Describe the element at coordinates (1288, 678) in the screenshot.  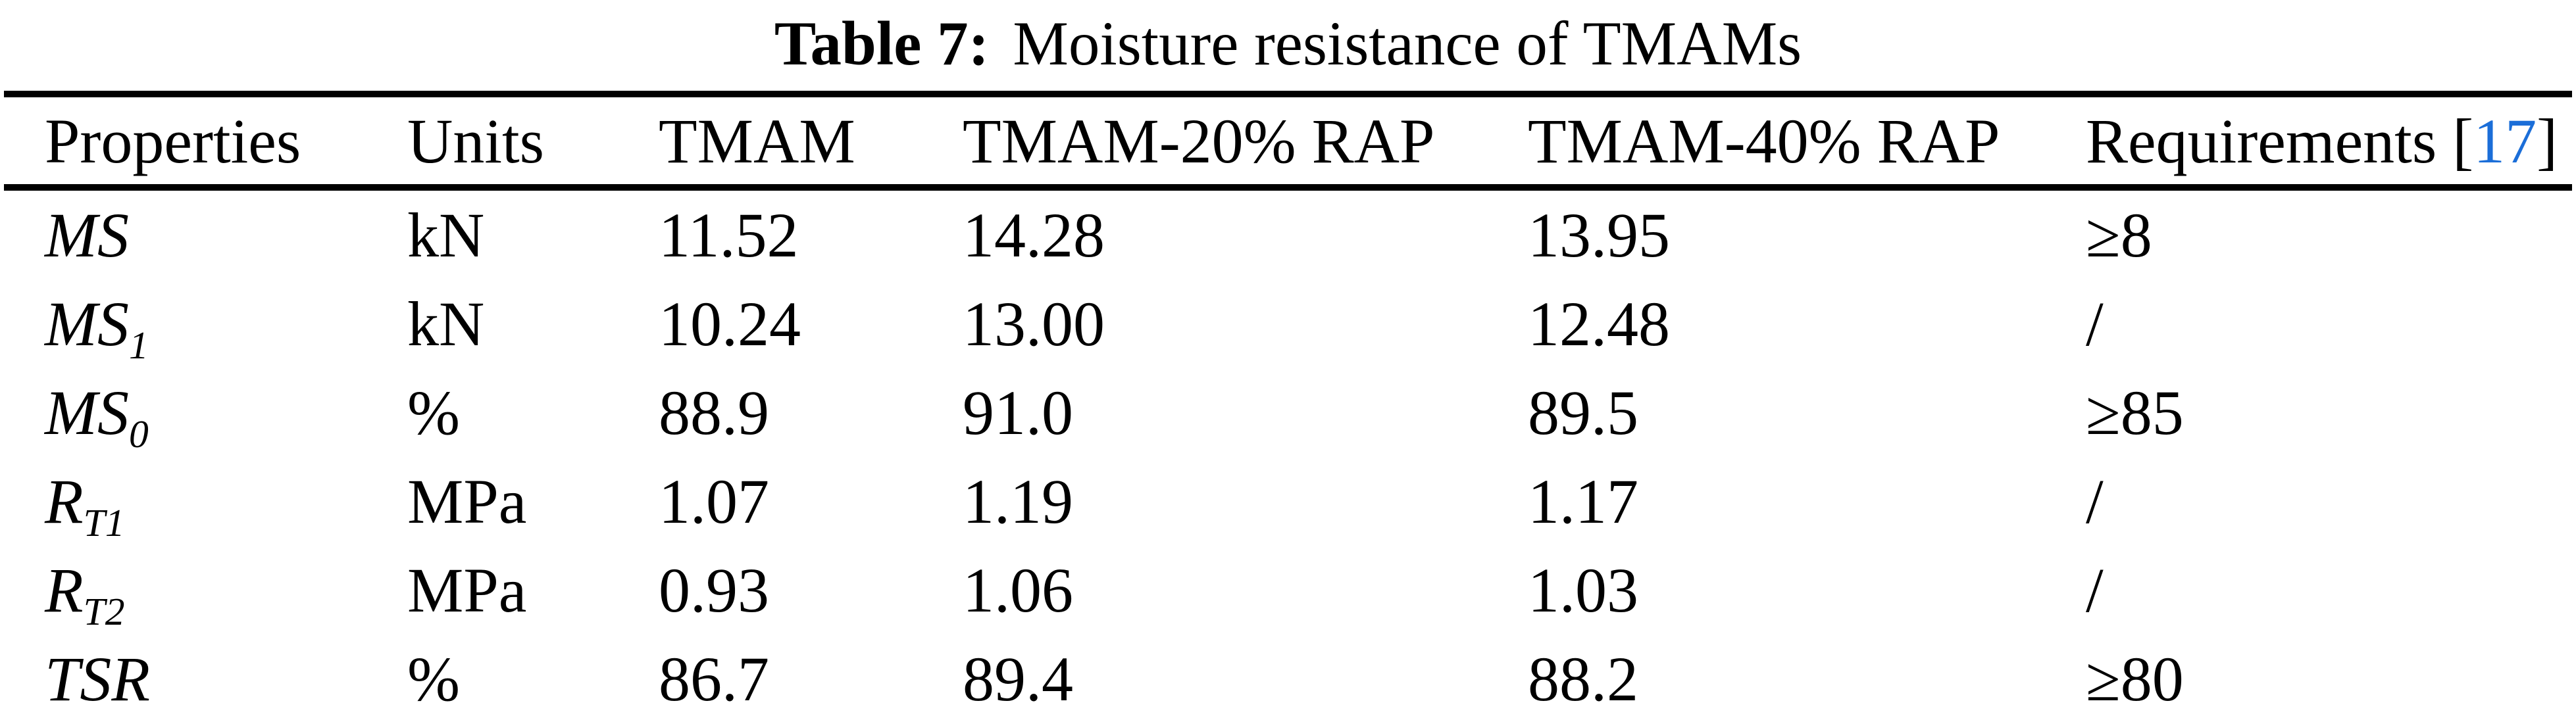
I see `table-row-tsr: TSR % 86.7 89.4 88.2 ≥80` at that location.